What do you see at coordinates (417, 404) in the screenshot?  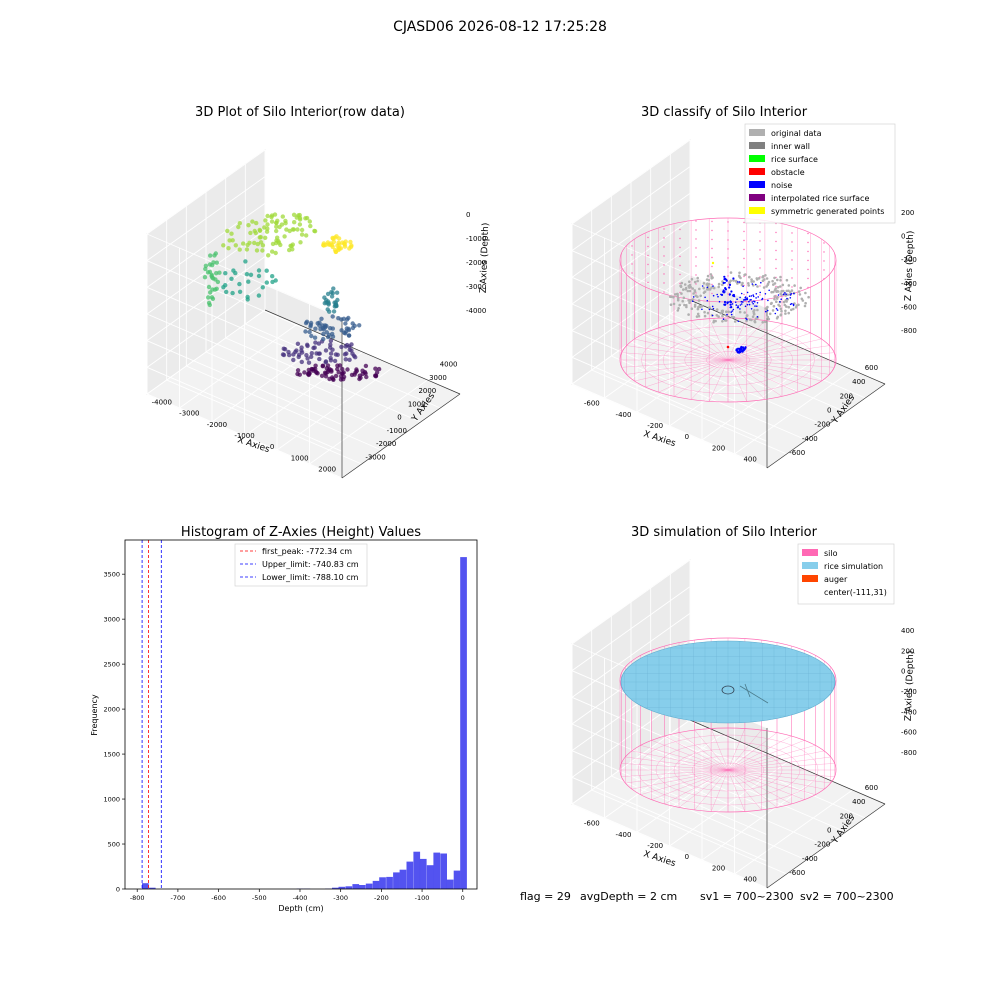 I see `y-tick-label: 1000` at bounding box center [417, 404].